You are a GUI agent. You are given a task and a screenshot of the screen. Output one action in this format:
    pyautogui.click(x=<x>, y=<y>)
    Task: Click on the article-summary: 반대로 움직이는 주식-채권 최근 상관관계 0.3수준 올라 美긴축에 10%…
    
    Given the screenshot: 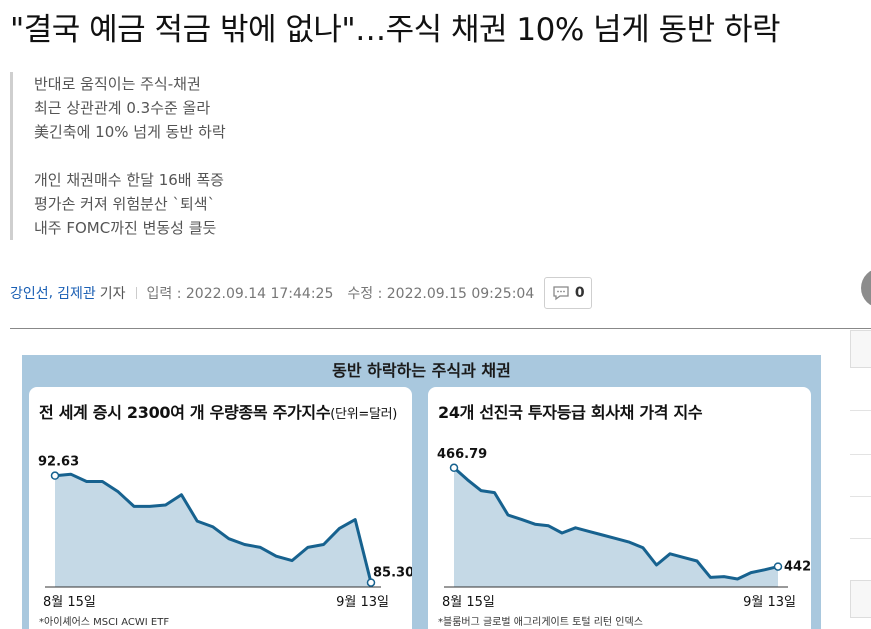 What is the action you would take?
    pyautogui.click(x=210, y=156)
    